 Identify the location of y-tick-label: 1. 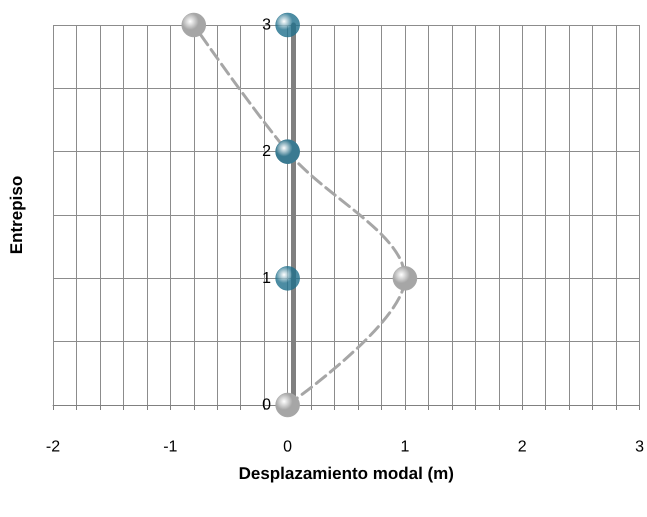
(267, 278).